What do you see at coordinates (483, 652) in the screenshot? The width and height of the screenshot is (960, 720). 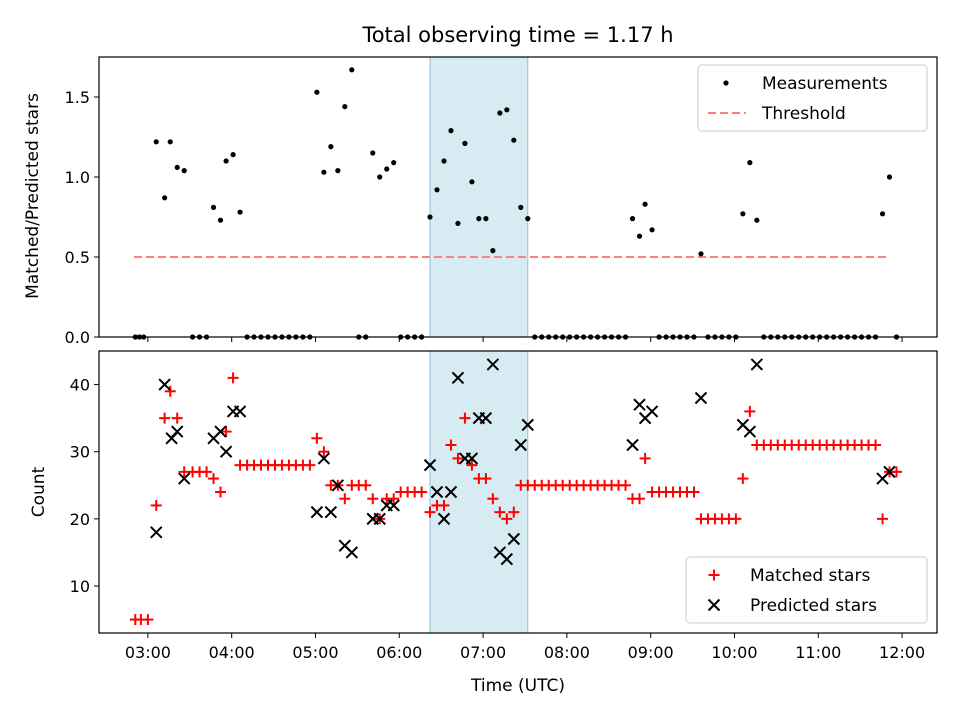 I see `xtick-label-4: 07:00` at bounding box center [483, 652].